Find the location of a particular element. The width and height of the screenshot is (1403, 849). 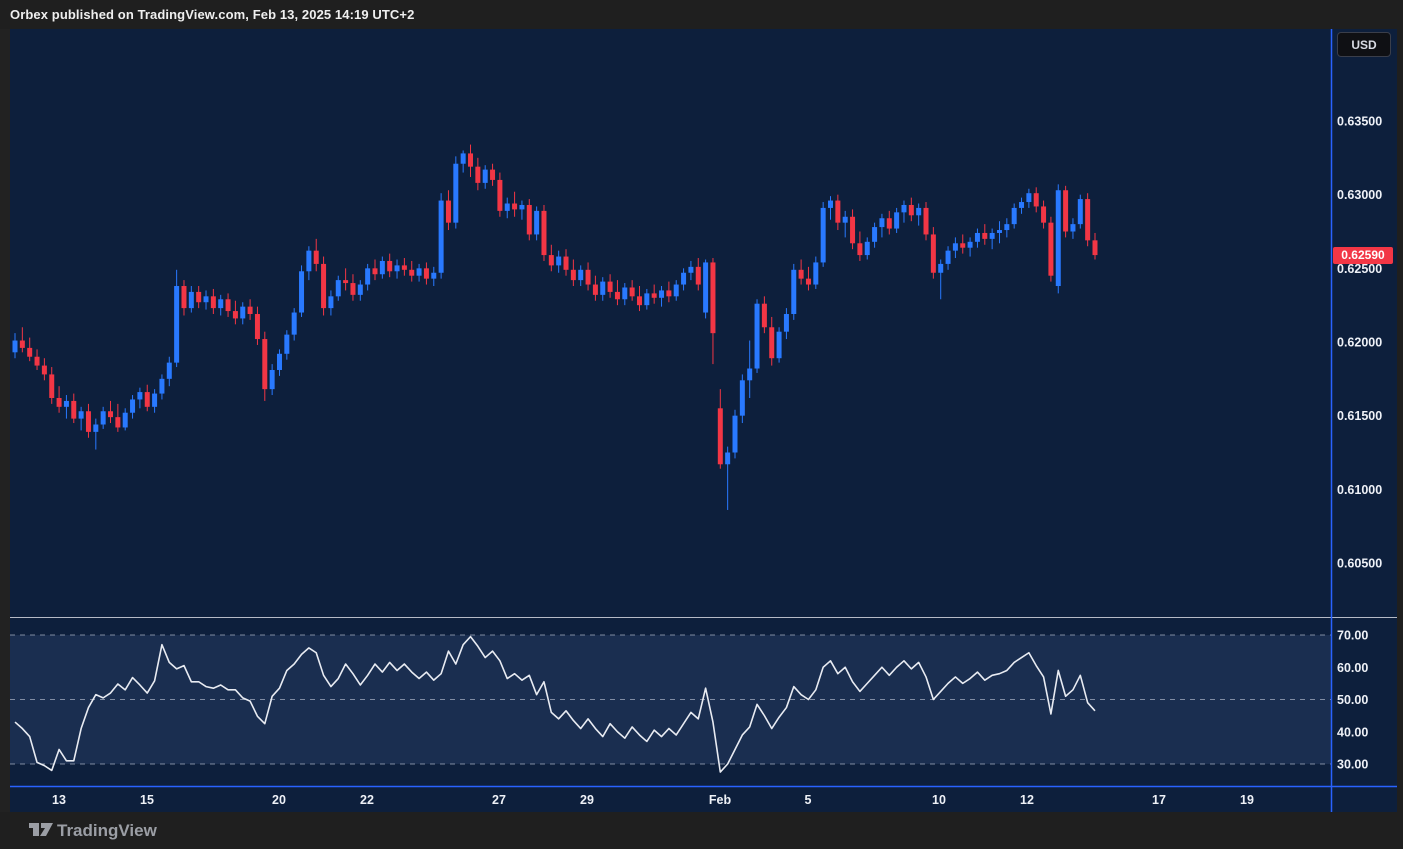

price-axis-label: 0.63500 is located at coordinates (1359, 122).